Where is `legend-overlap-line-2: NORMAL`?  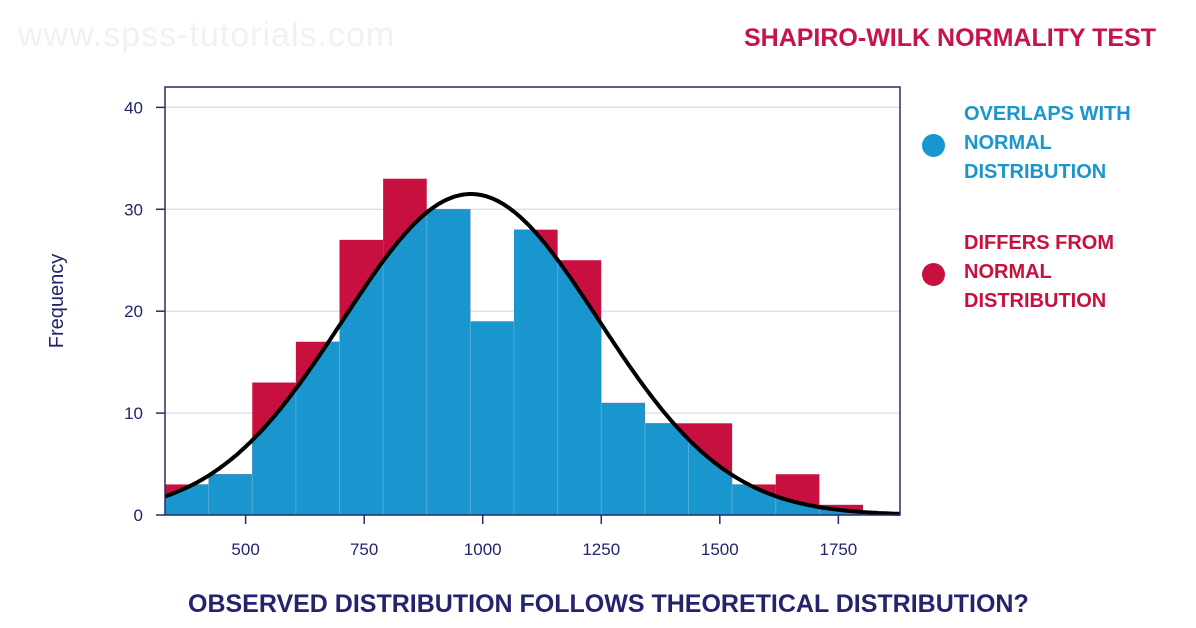 legend-overlap-line-2: NORMAL is located at coordinates (1008, 143).